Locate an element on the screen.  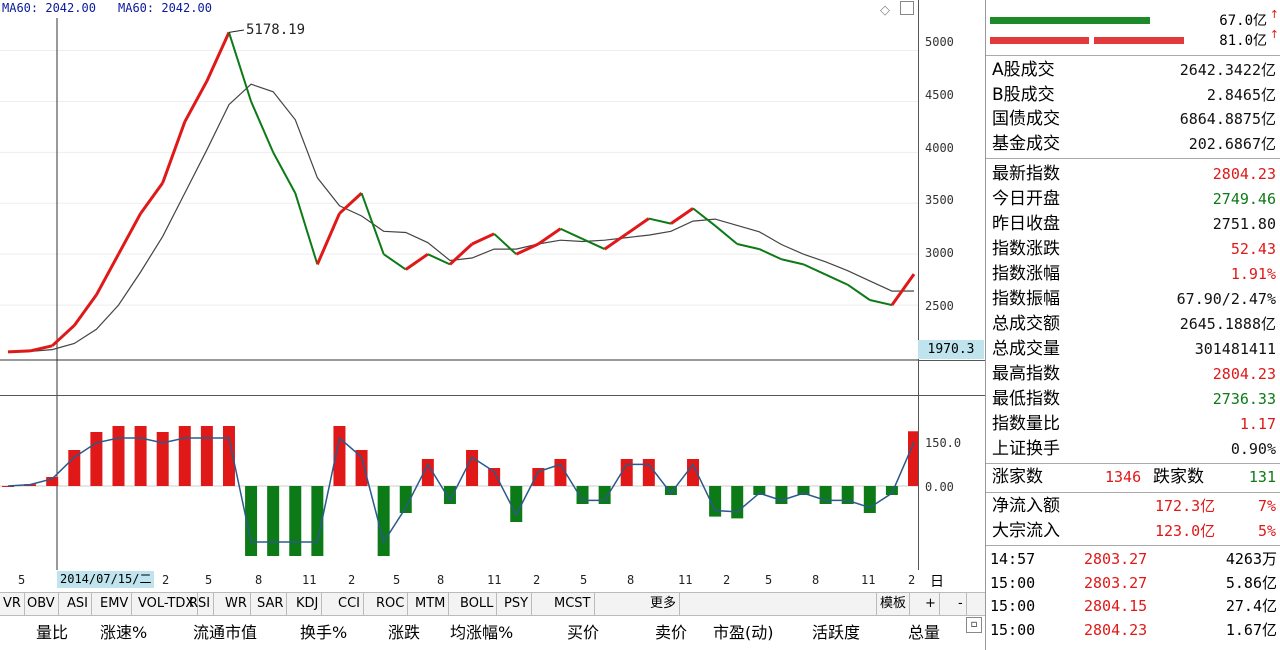
indicator-tab: ASI is located at coordinates (78, 604).